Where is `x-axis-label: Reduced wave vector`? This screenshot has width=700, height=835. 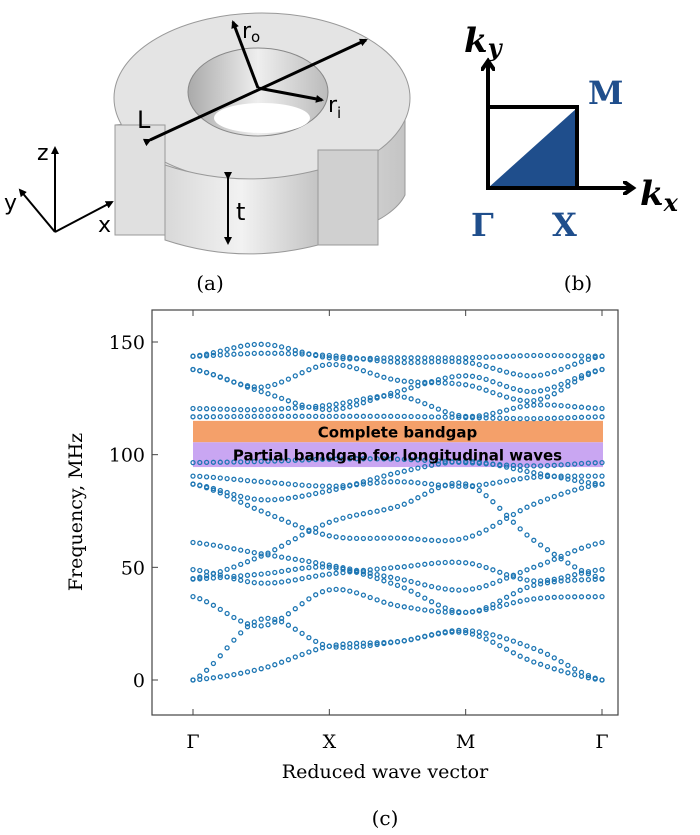 x-axis-label: Reduced wave vector is located at coordinates (385, 772).